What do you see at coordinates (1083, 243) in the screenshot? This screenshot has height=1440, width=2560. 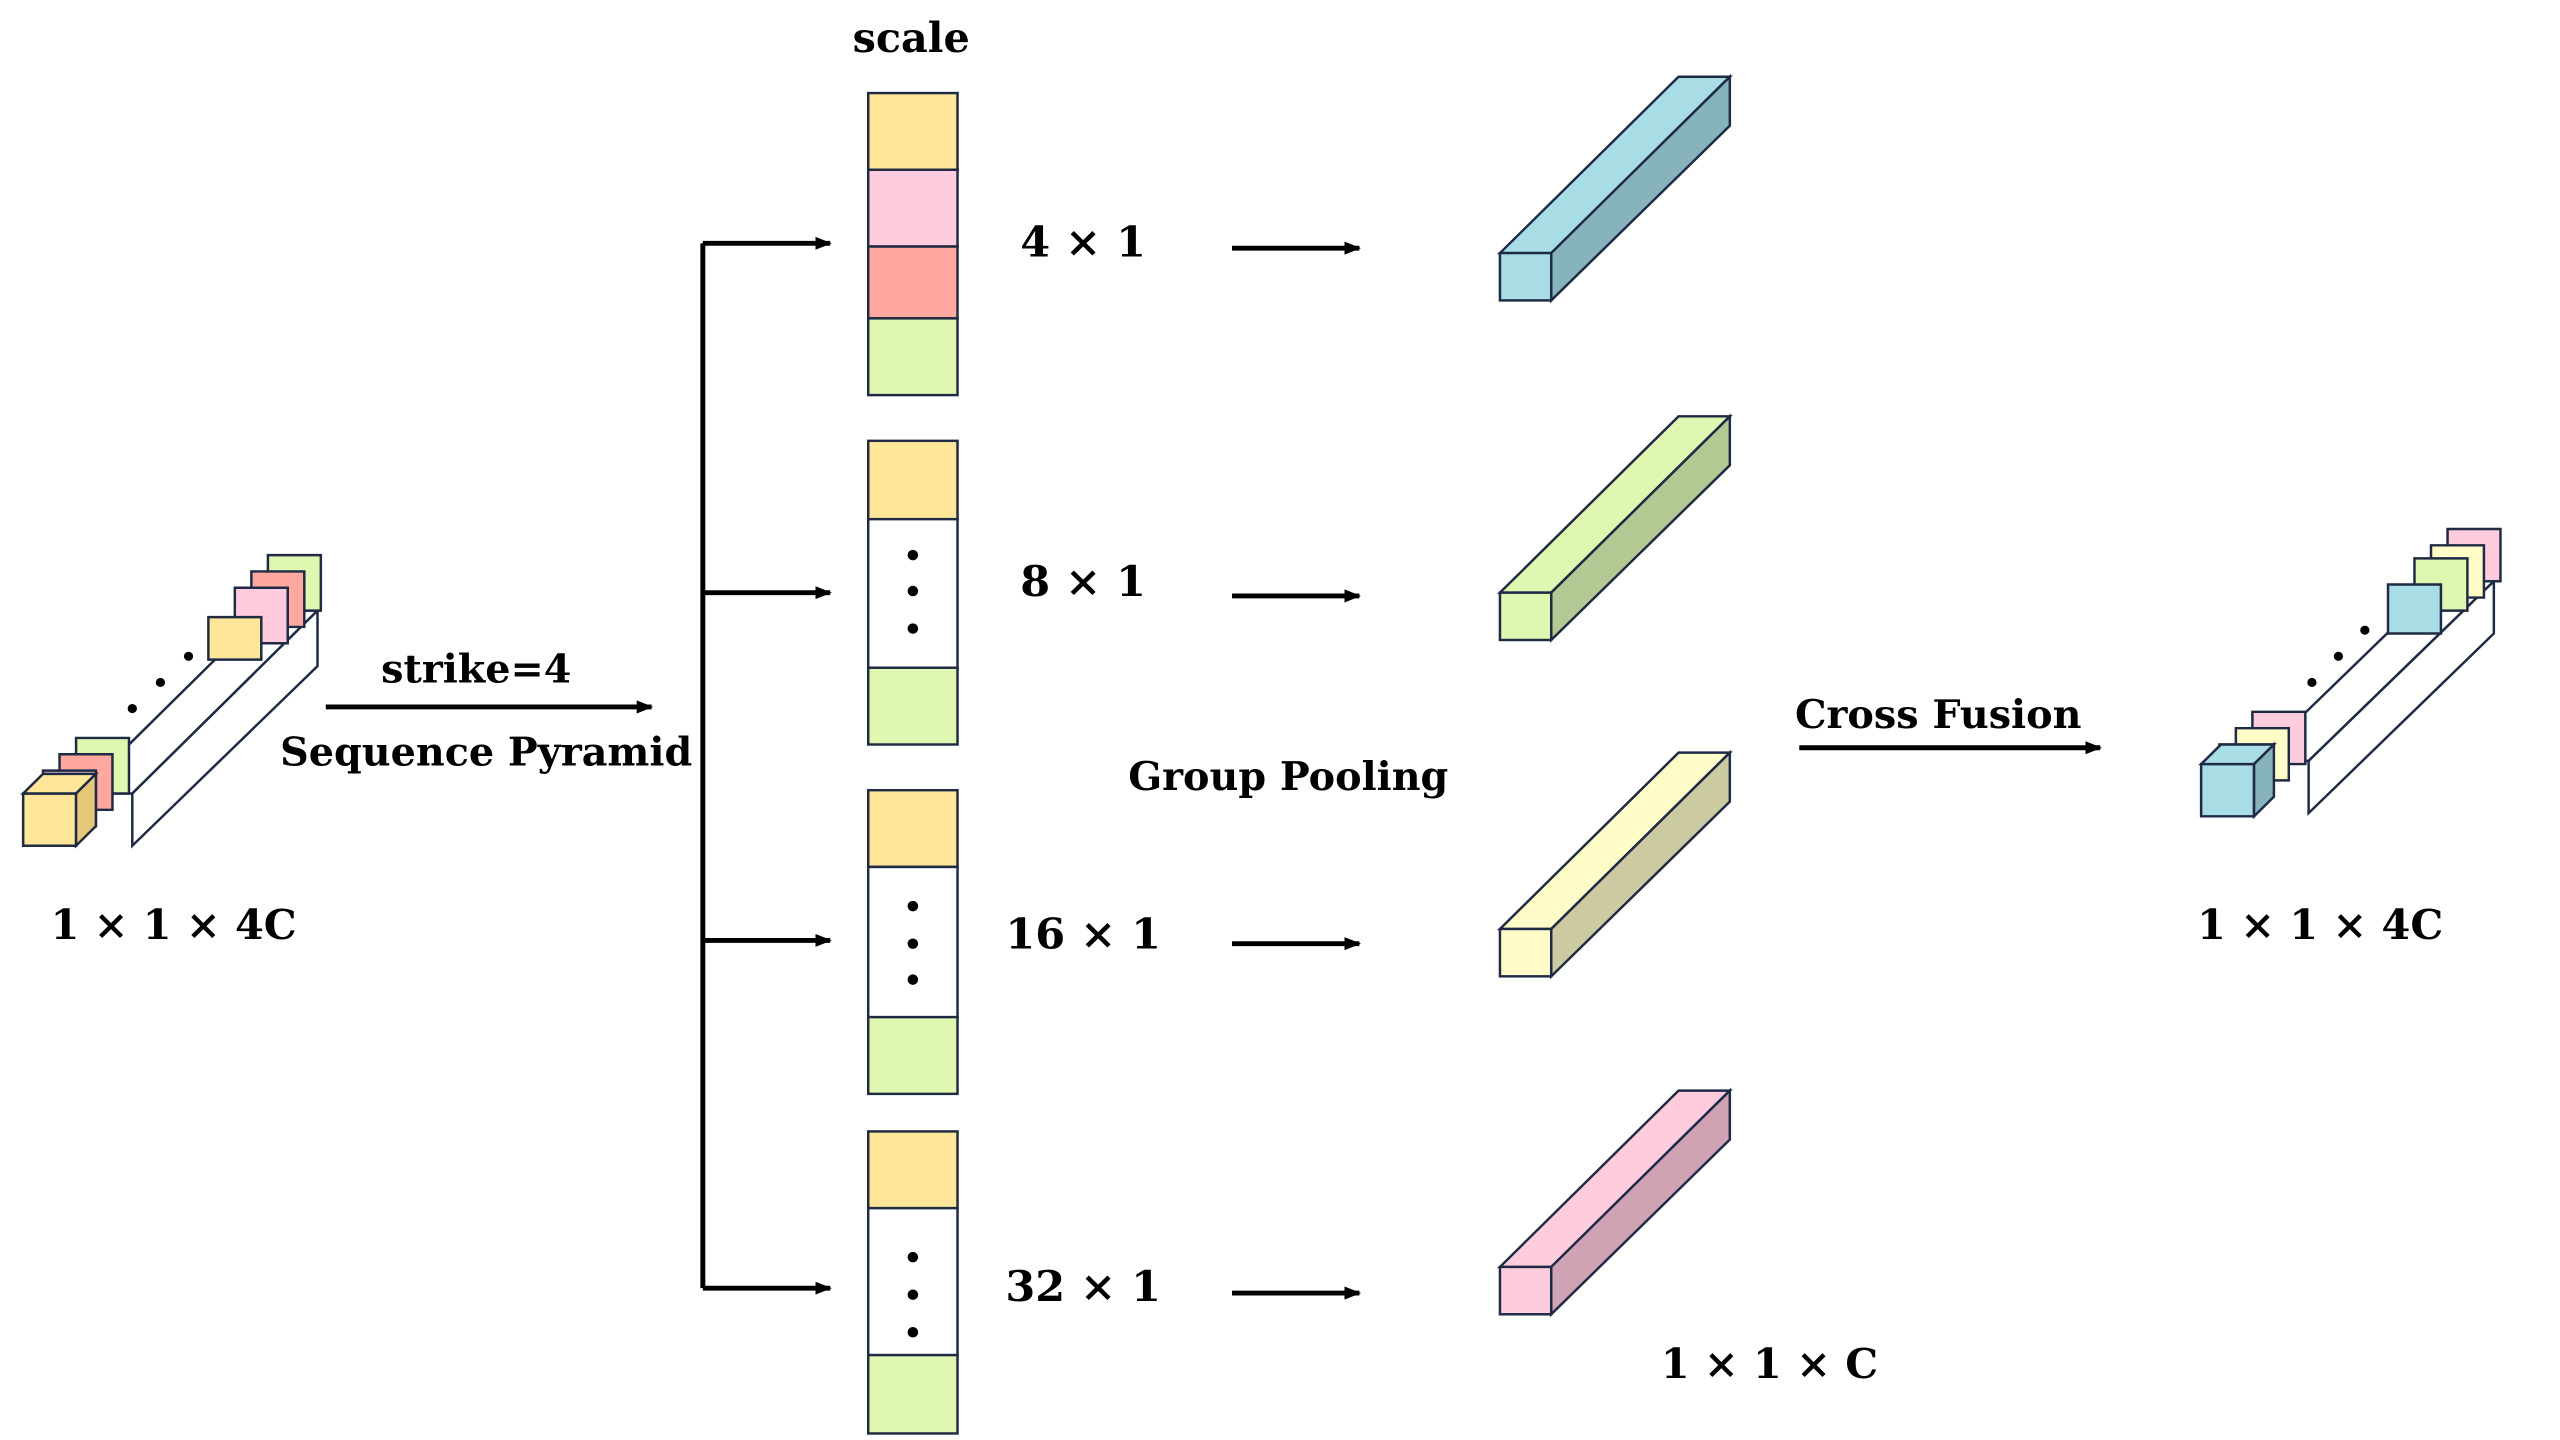 I see `scale-label-4x1: 4 × 1` at bounding box center [1083, 243].